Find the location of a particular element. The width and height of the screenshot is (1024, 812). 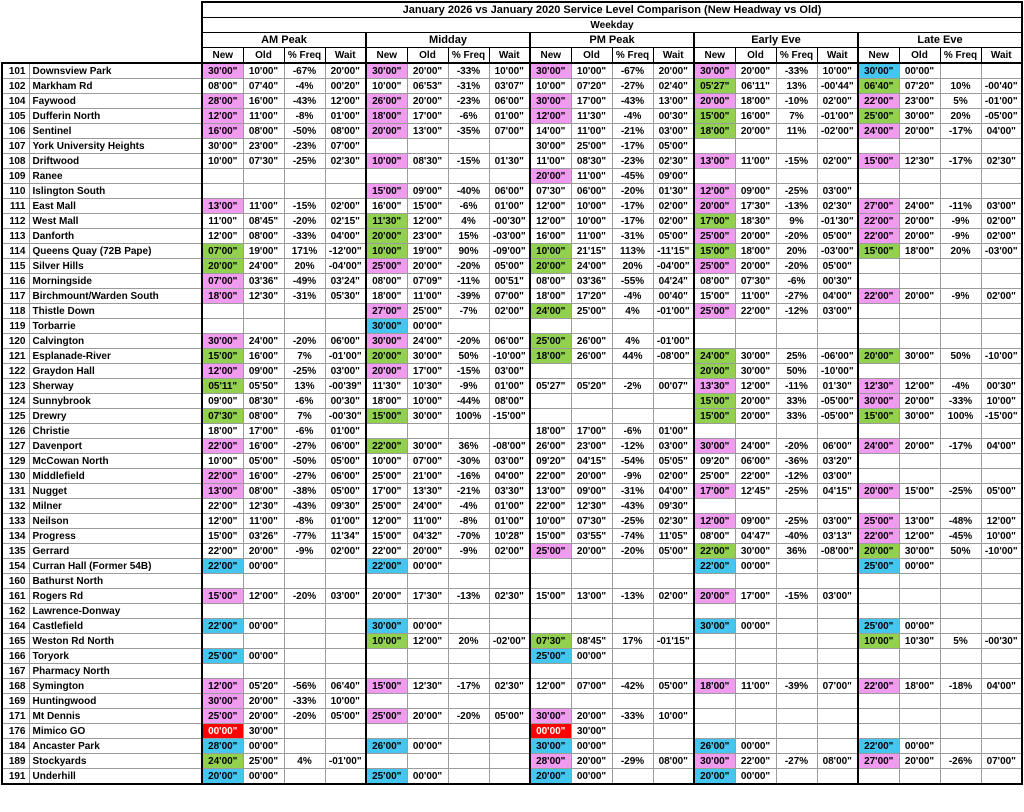

freq-change-cell: -25% is located at coordinates (796, 521).